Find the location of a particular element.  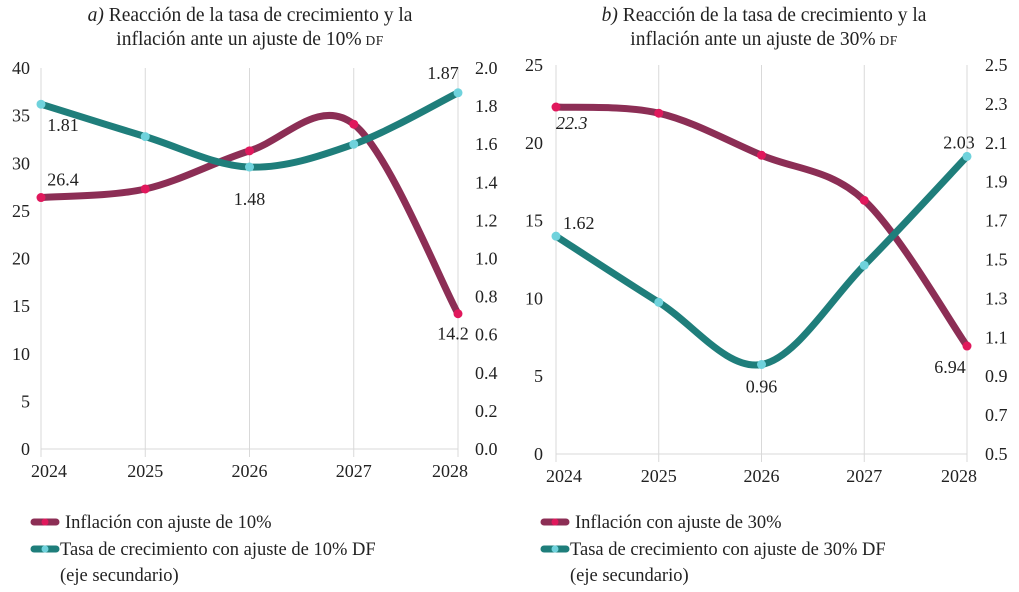

y-right-tick-label: 1.7 is located at coordinates (996, 221).